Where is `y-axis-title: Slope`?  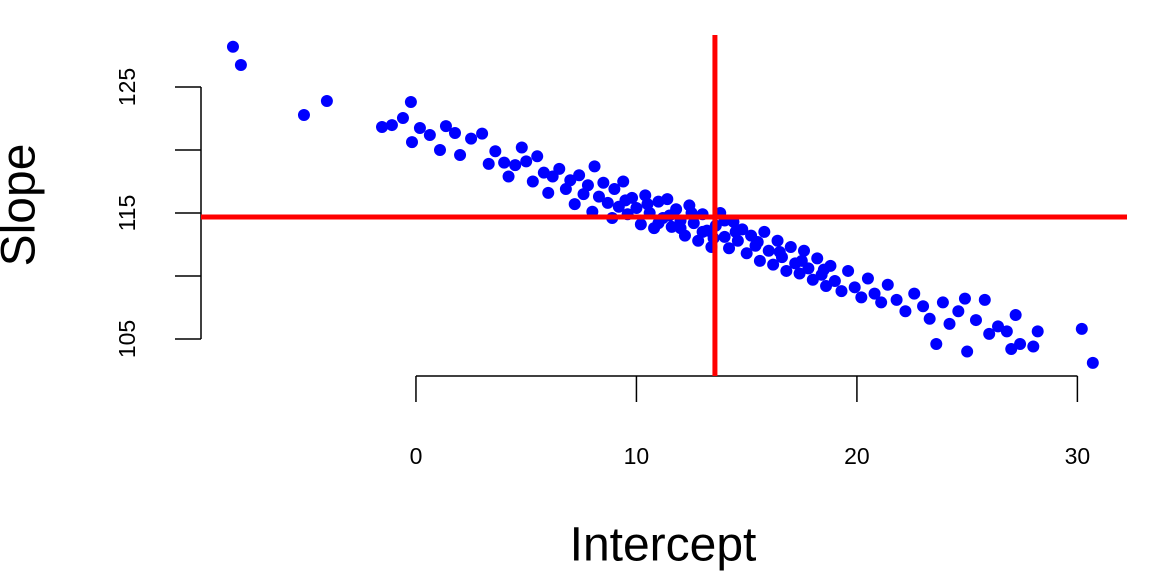
y-axis-title: Slope is located at coordinates (23, 205).